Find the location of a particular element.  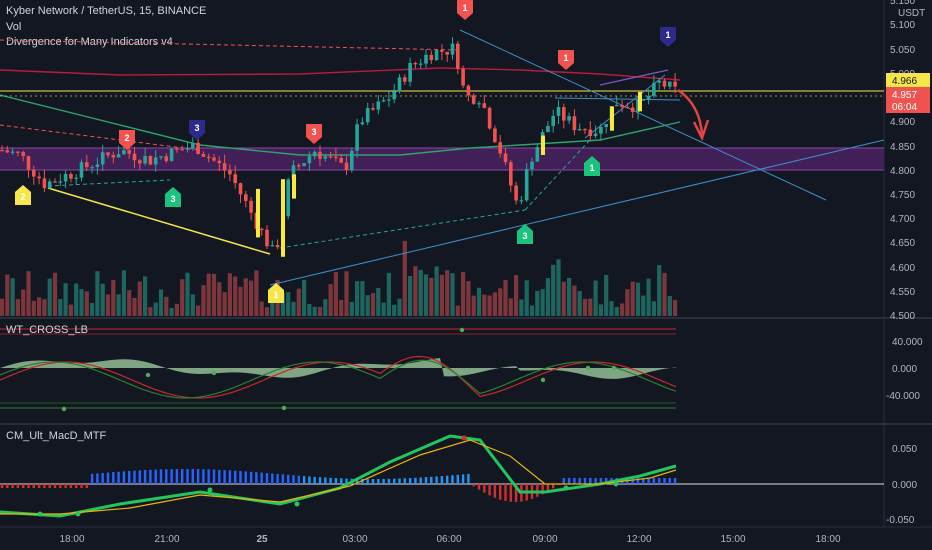

macd-tick-label: -0.050 is located at coordinates (900, 520).